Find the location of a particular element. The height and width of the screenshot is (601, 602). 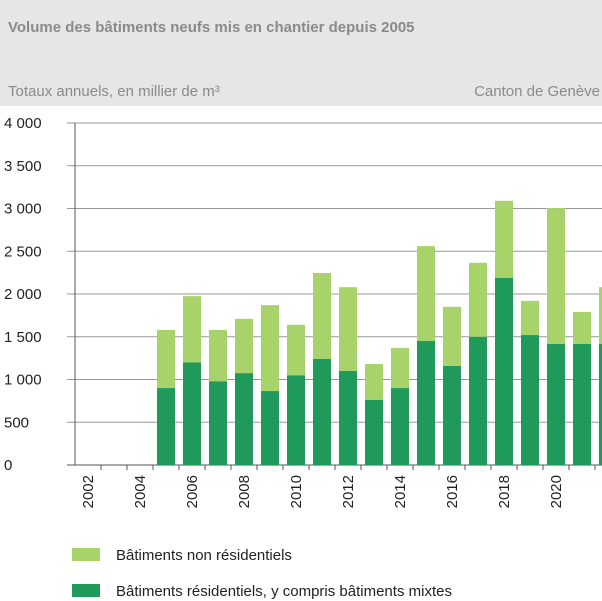

legend-label: Bâtiments non résidentiels is located at coordinates (204, 555).